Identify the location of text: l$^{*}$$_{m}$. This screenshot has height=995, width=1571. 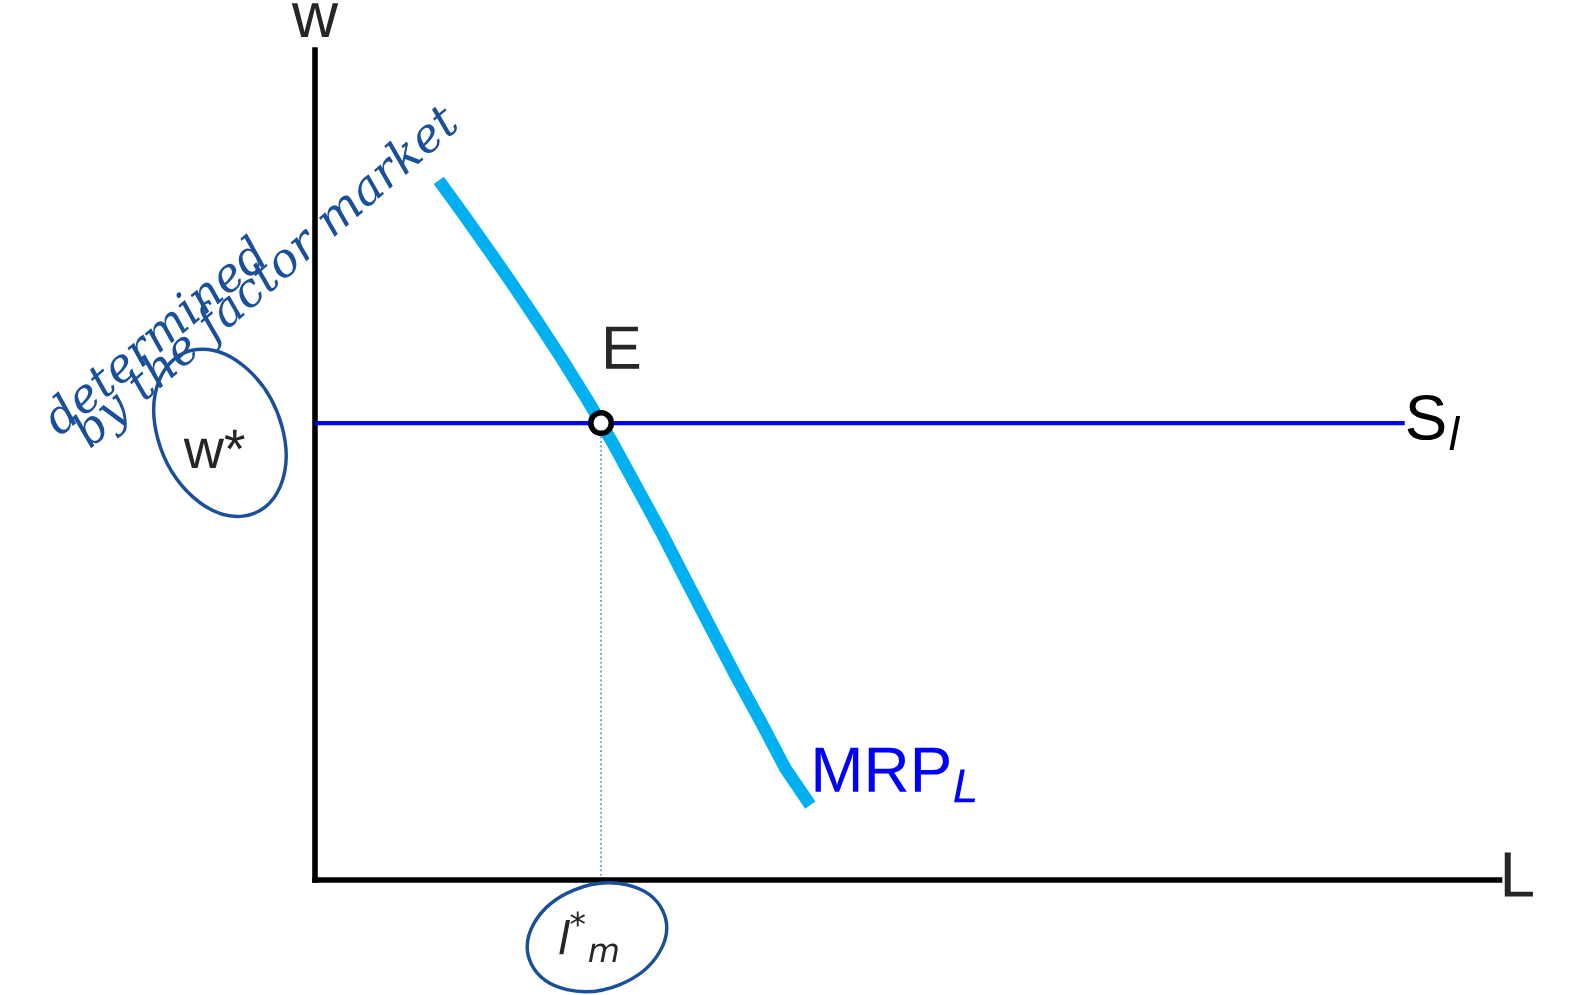
(588, 936).